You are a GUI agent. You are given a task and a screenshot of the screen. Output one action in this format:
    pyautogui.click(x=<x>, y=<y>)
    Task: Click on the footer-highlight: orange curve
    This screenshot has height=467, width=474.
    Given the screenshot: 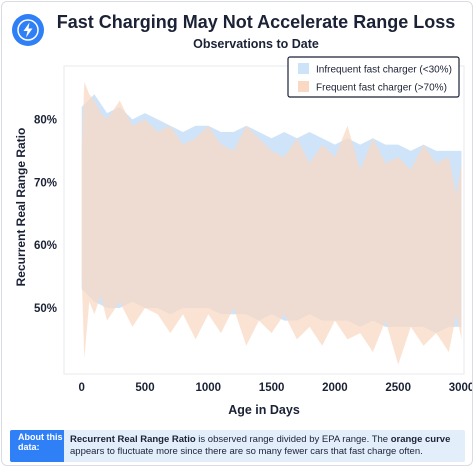 What is the action you would take?
    pyautogui.click(x=420, y=439)
    